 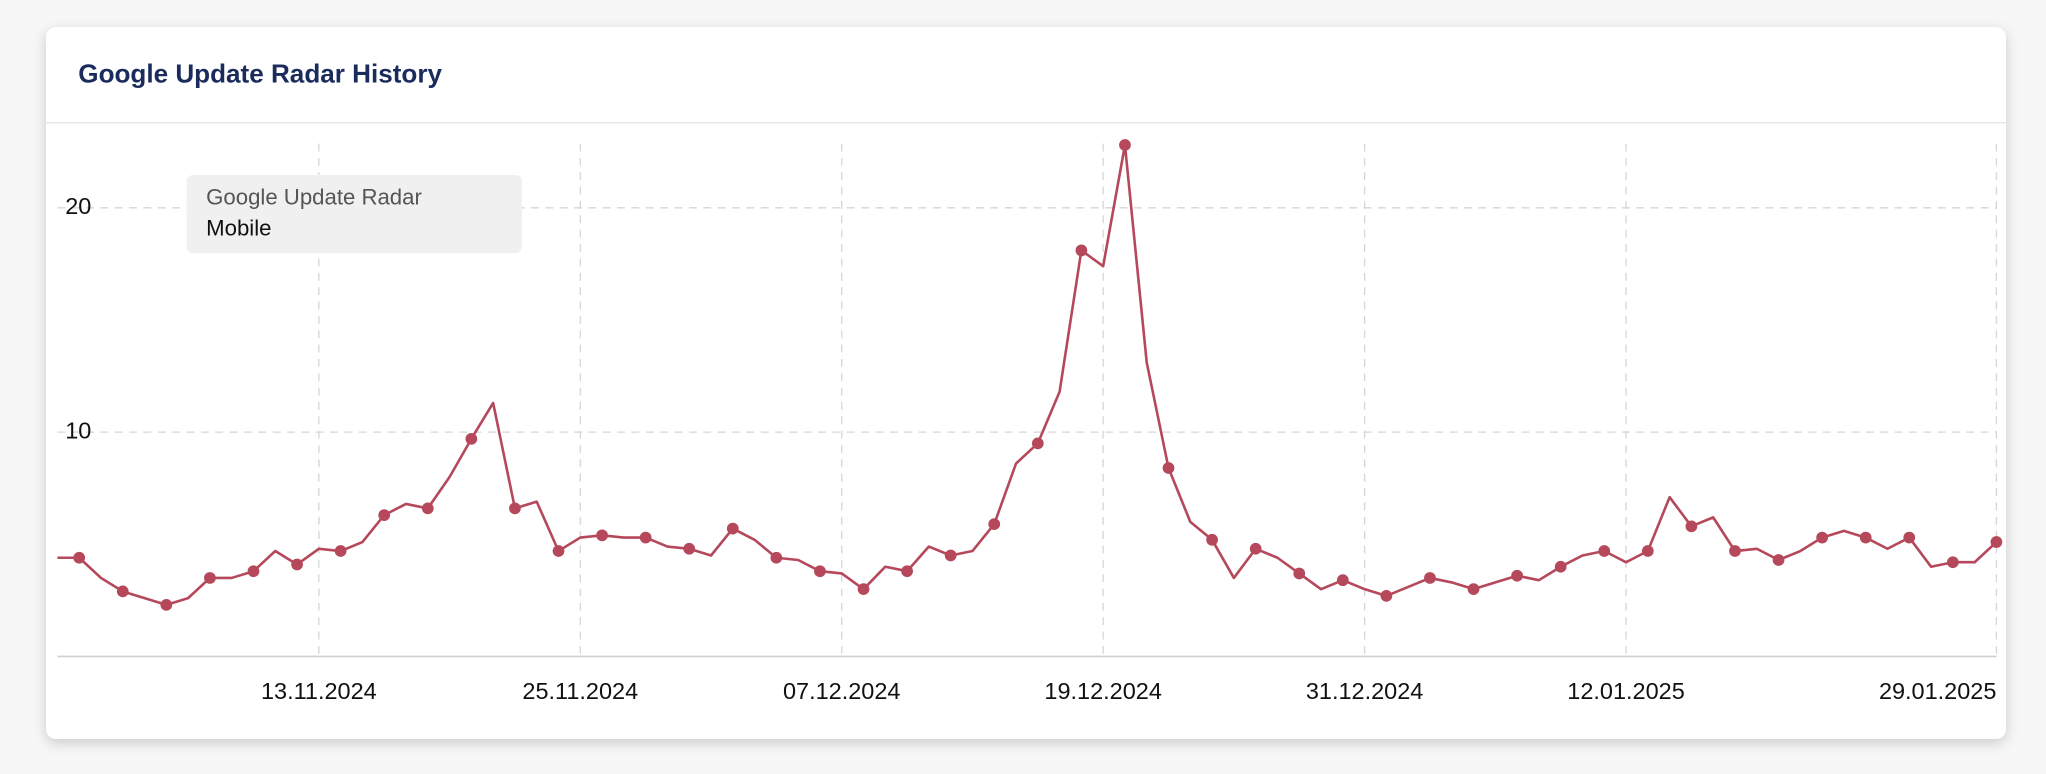 What do you see at coordinates (1364, 691) in the screenshot?
I see `x-tick-label: 31.12.2024` at bounding box center [1364, 691].